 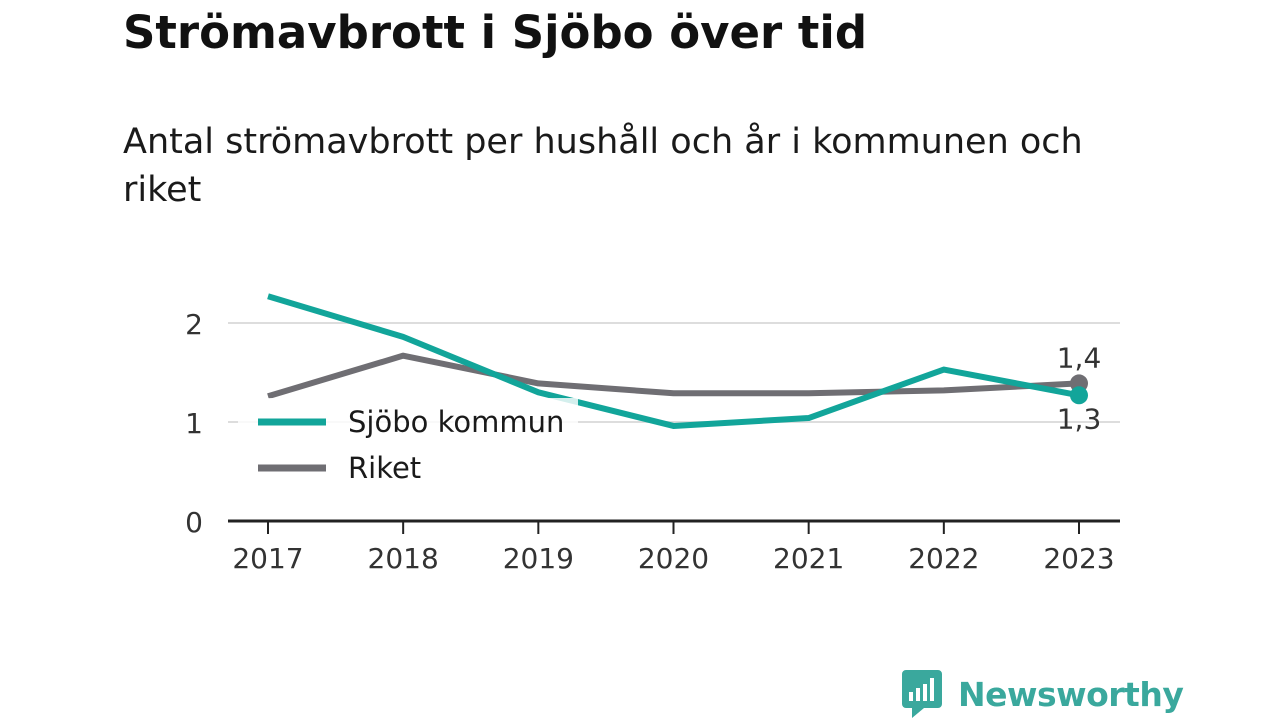 What do you see at coordinates (1078, 558) in the screenshot?
I see `x-tick-label: 2023` at bounding box center [1078, 558].